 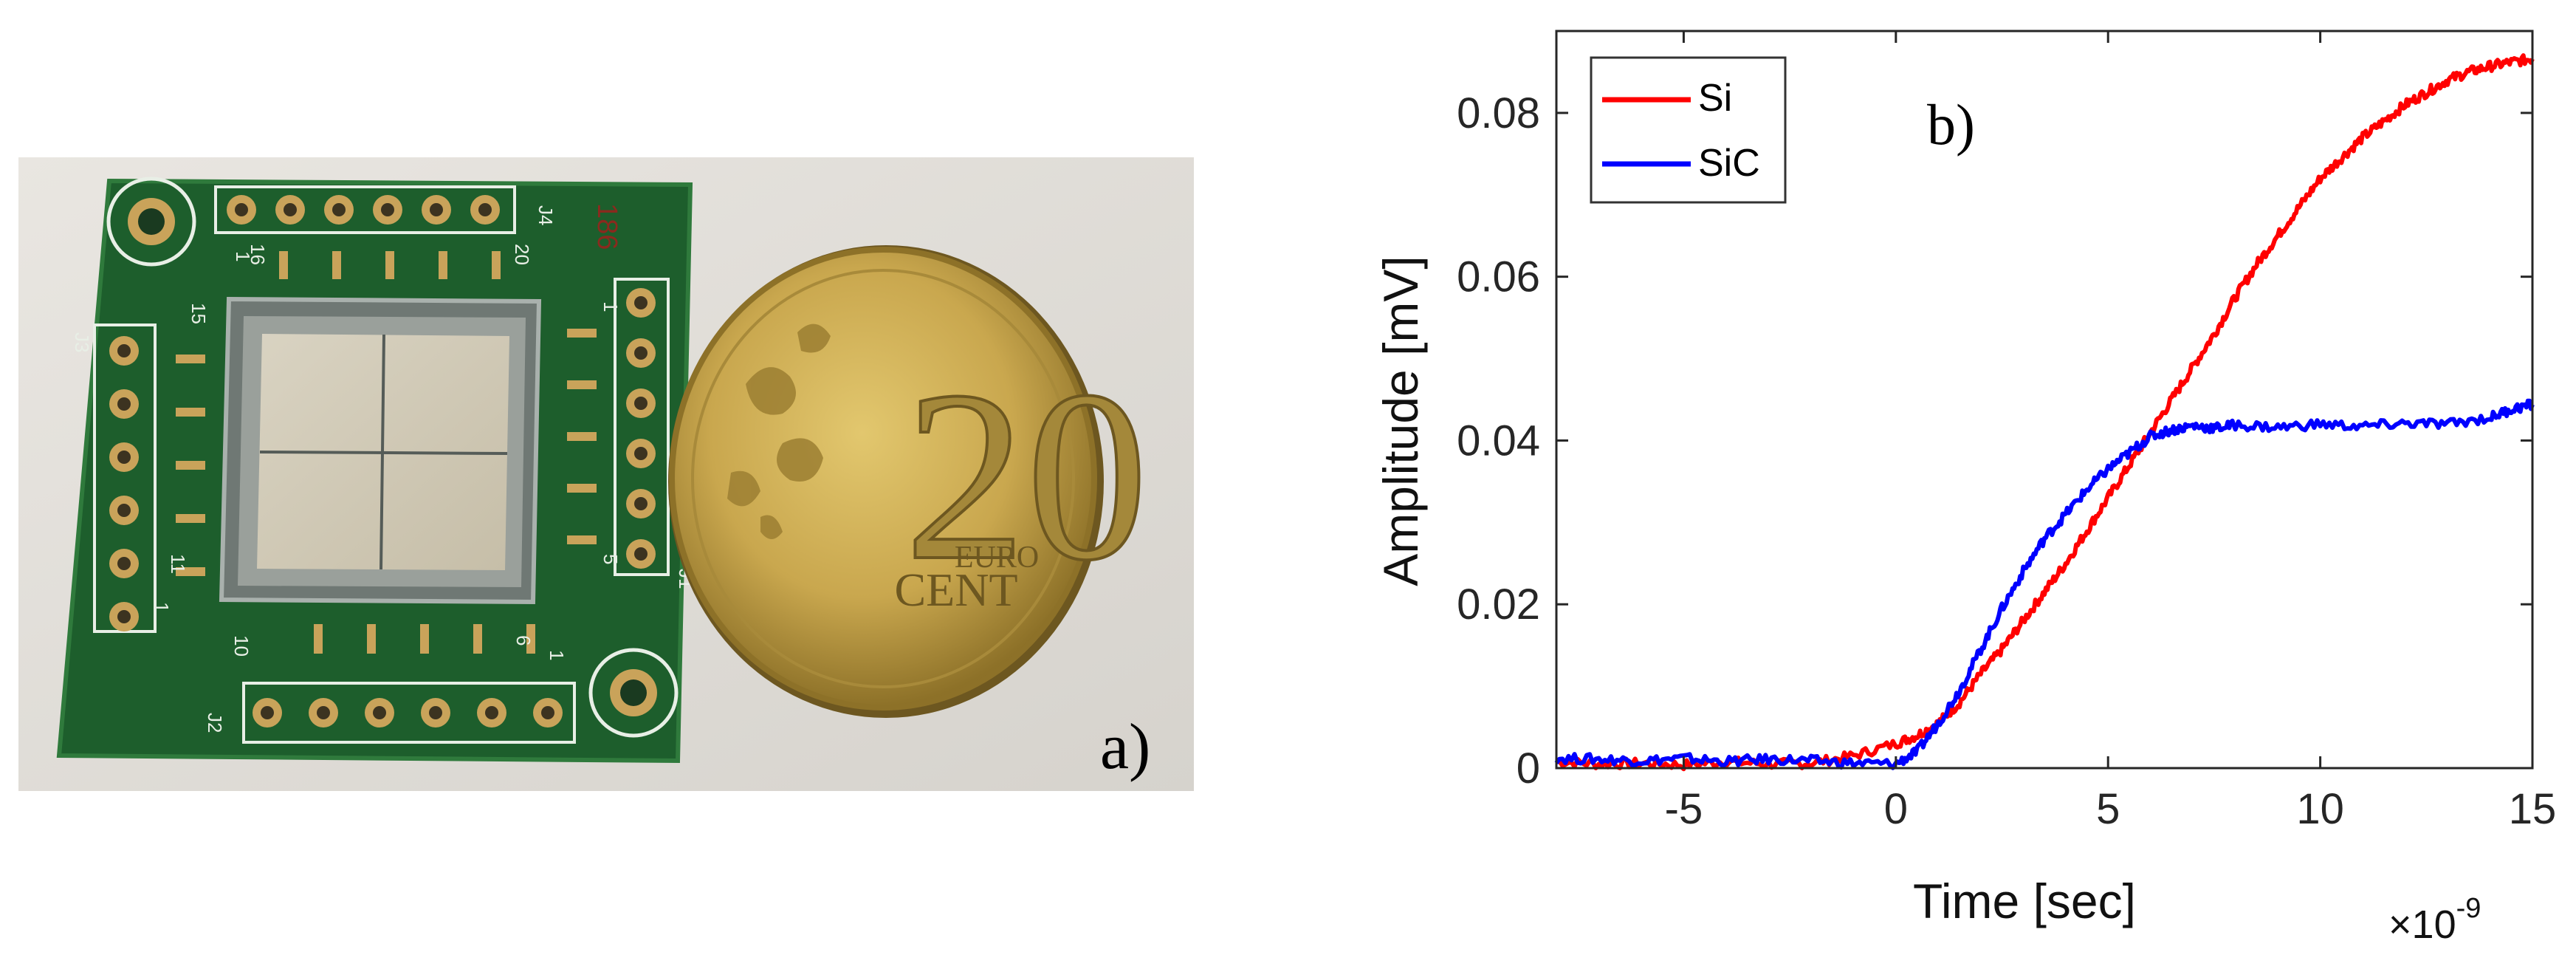 I want to click on x-axis-multiplier: ×10⁻⁹, so click(x=2434, y=920).